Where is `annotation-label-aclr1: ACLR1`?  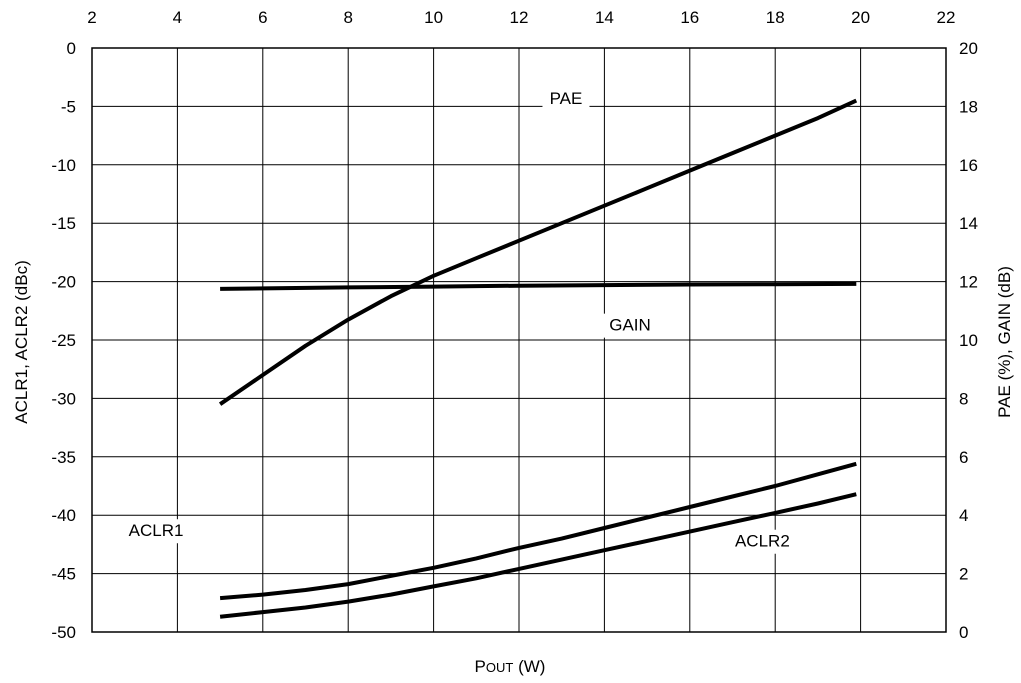
annotation-label-aclr1: ACLR1 is located at coordinates (156, 530).